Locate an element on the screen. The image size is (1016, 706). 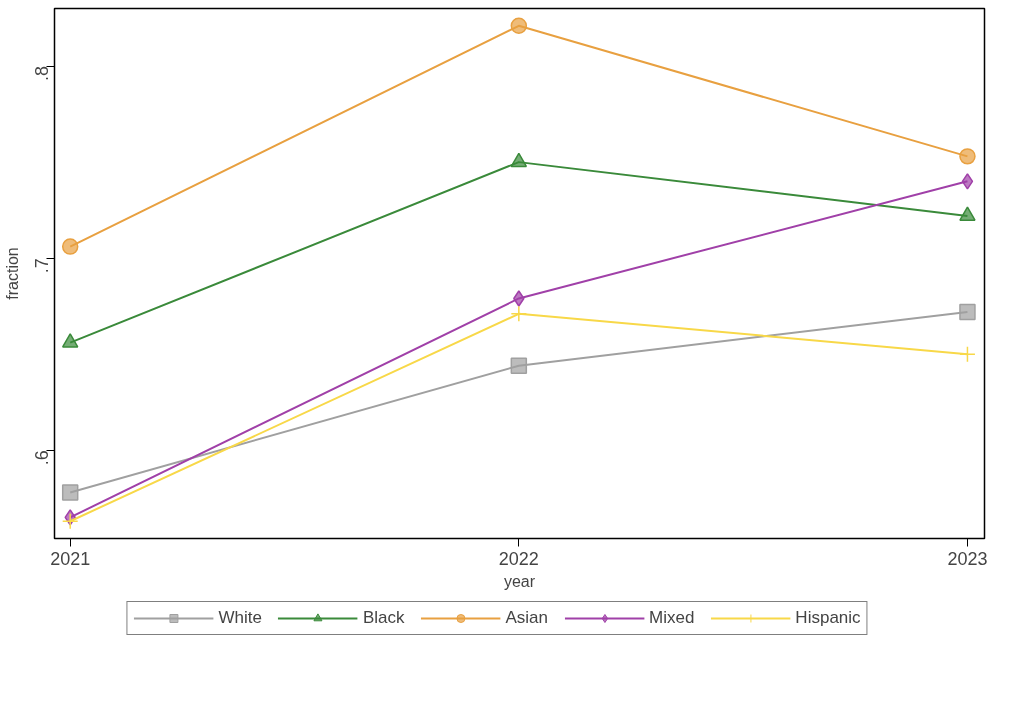
legend-label: White is located at coordinates (240, 618).